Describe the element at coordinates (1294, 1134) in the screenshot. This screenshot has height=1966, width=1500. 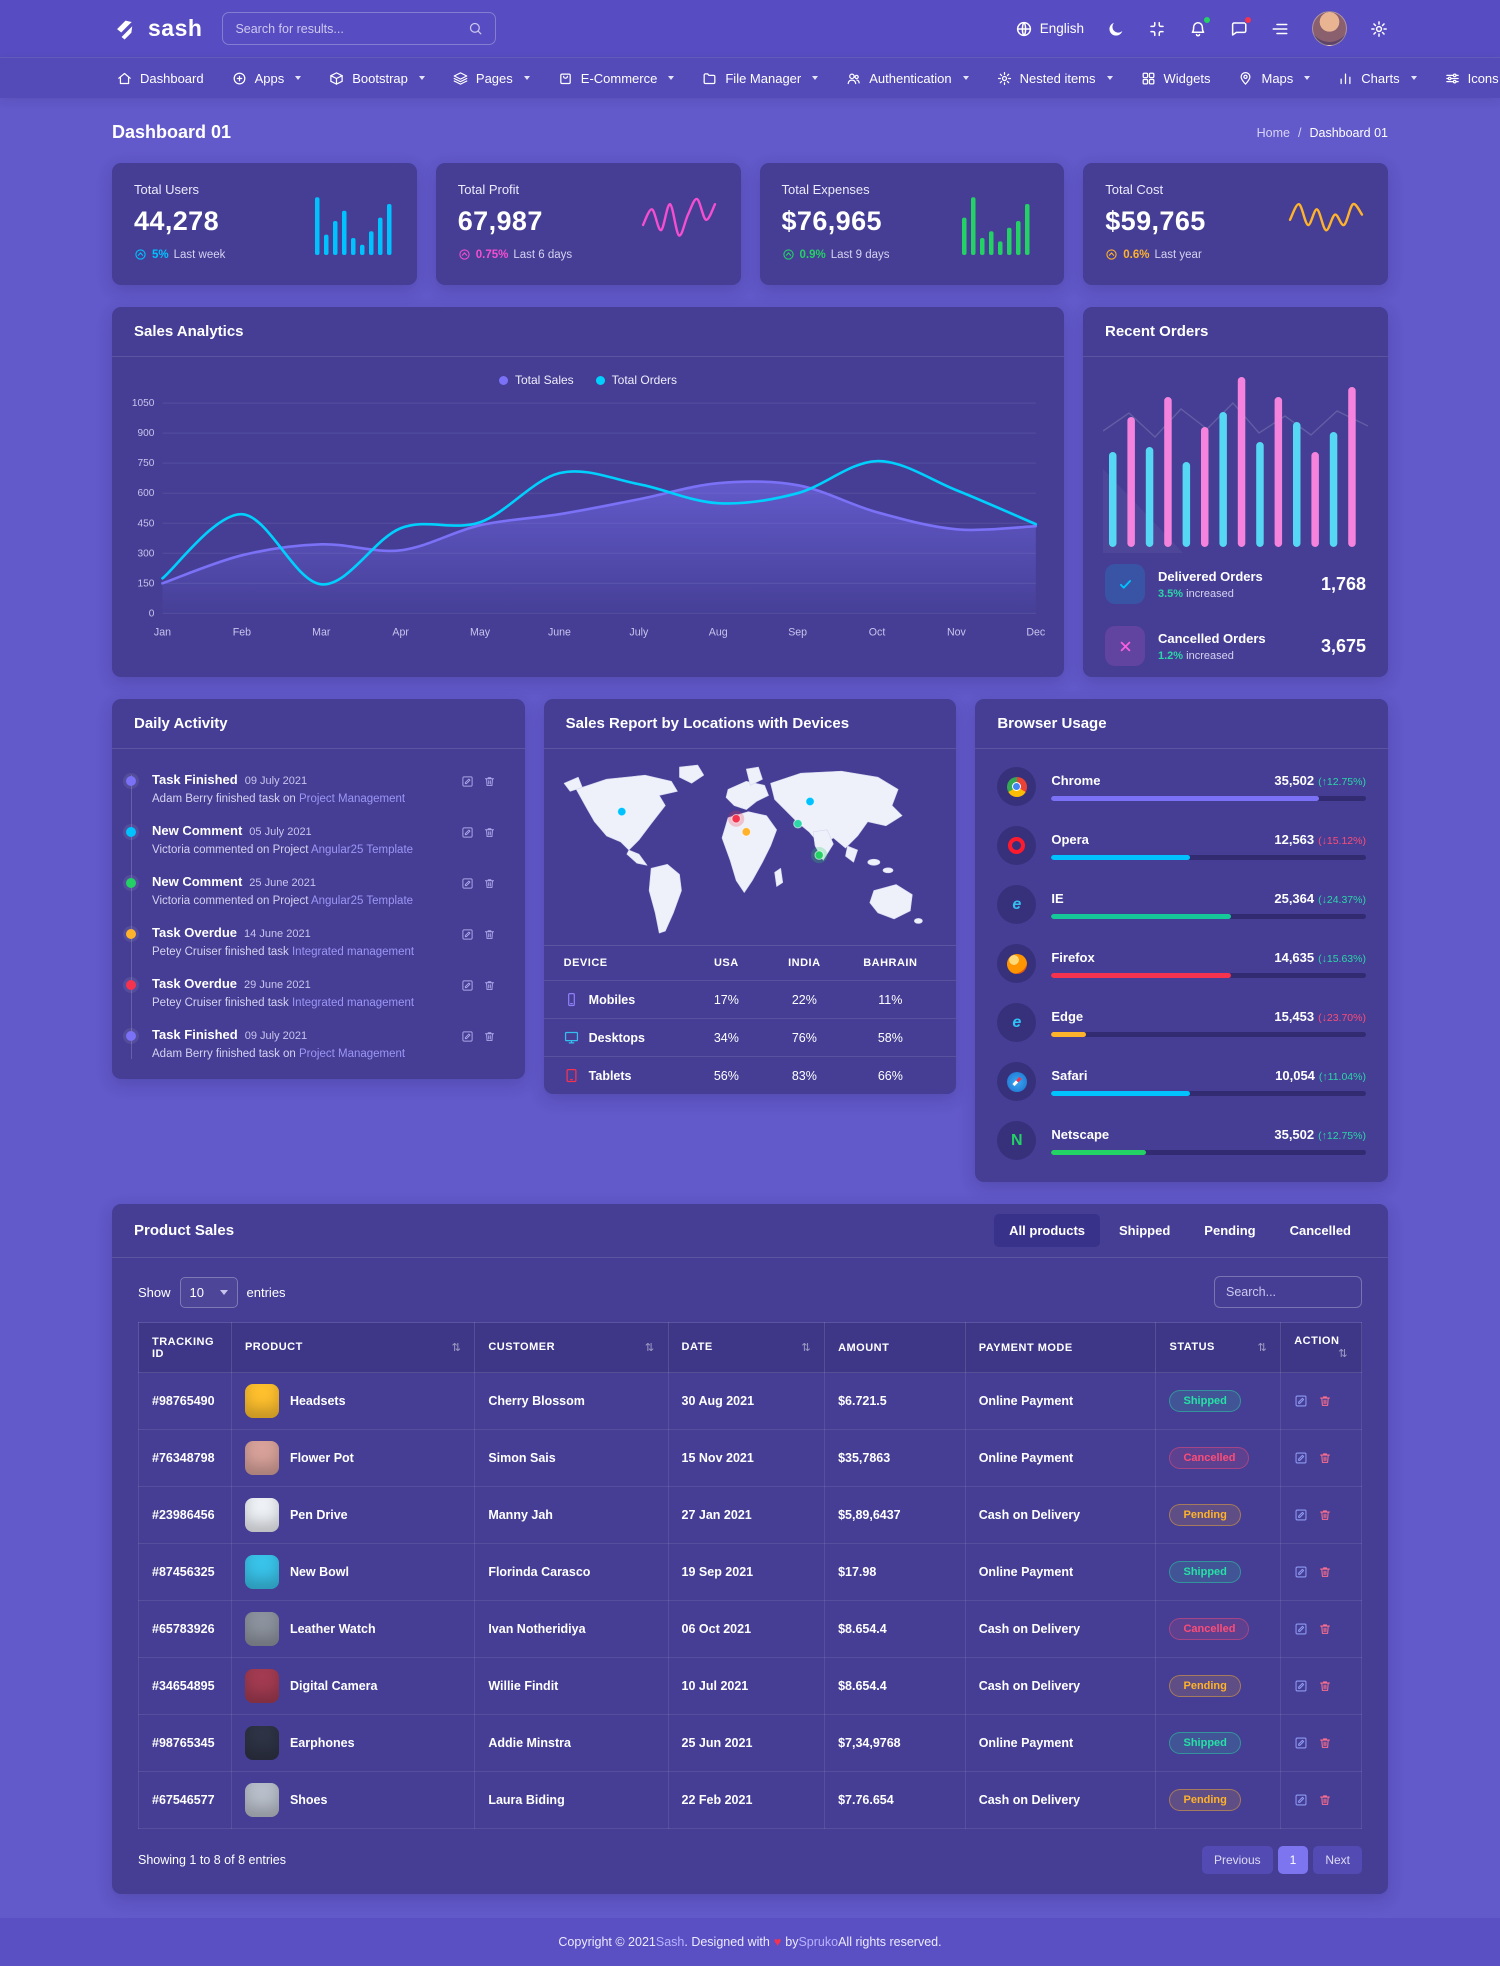
I see `browser-value: 35,502` at that location.